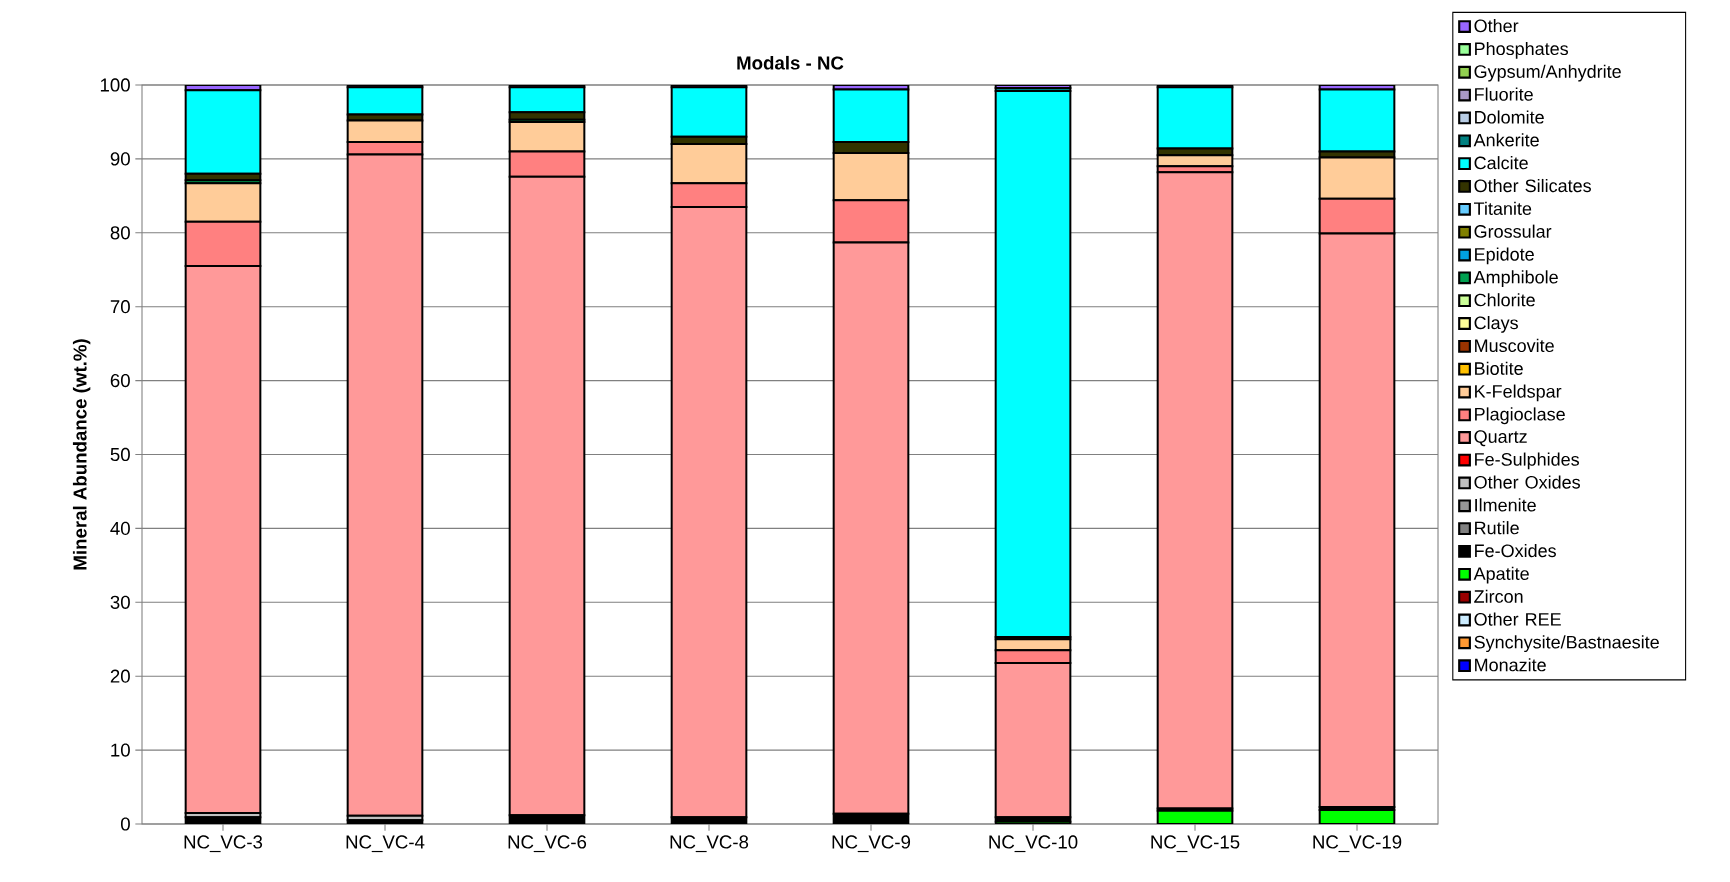  I want to click on x-tick-label: NC_VC-19, so click(1357, 844).